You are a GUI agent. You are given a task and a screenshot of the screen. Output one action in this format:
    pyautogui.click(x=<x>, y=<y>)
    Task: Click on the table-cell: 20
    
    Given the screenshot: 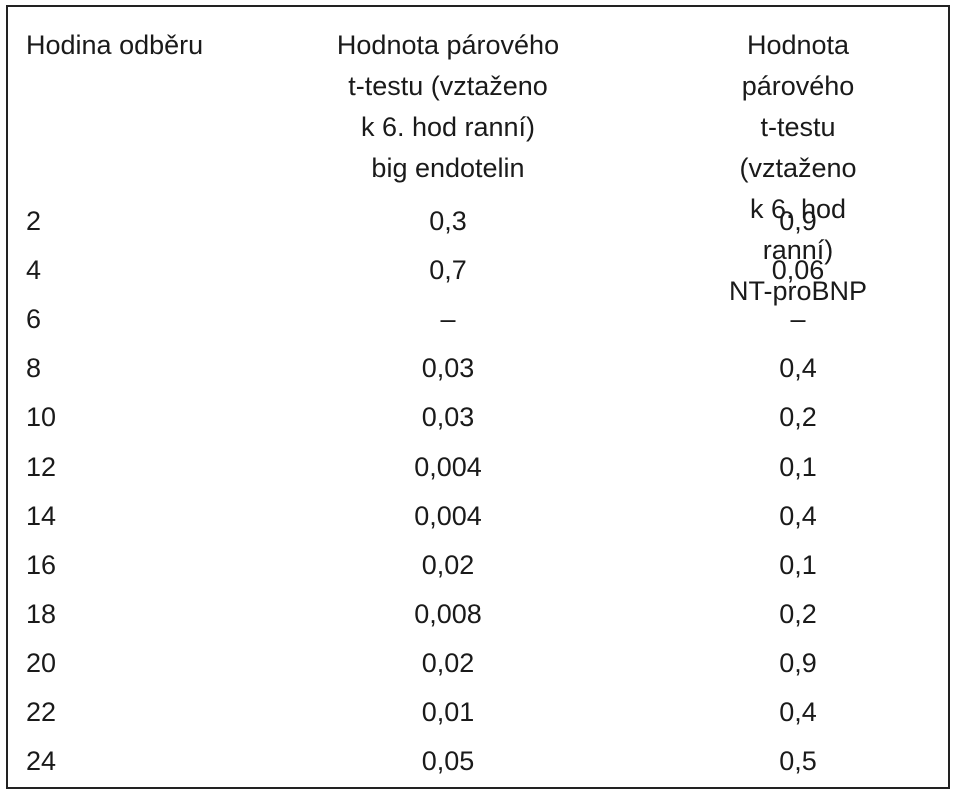 What is the action you would take?
    pyautogui.click(x=41, y=662)
    